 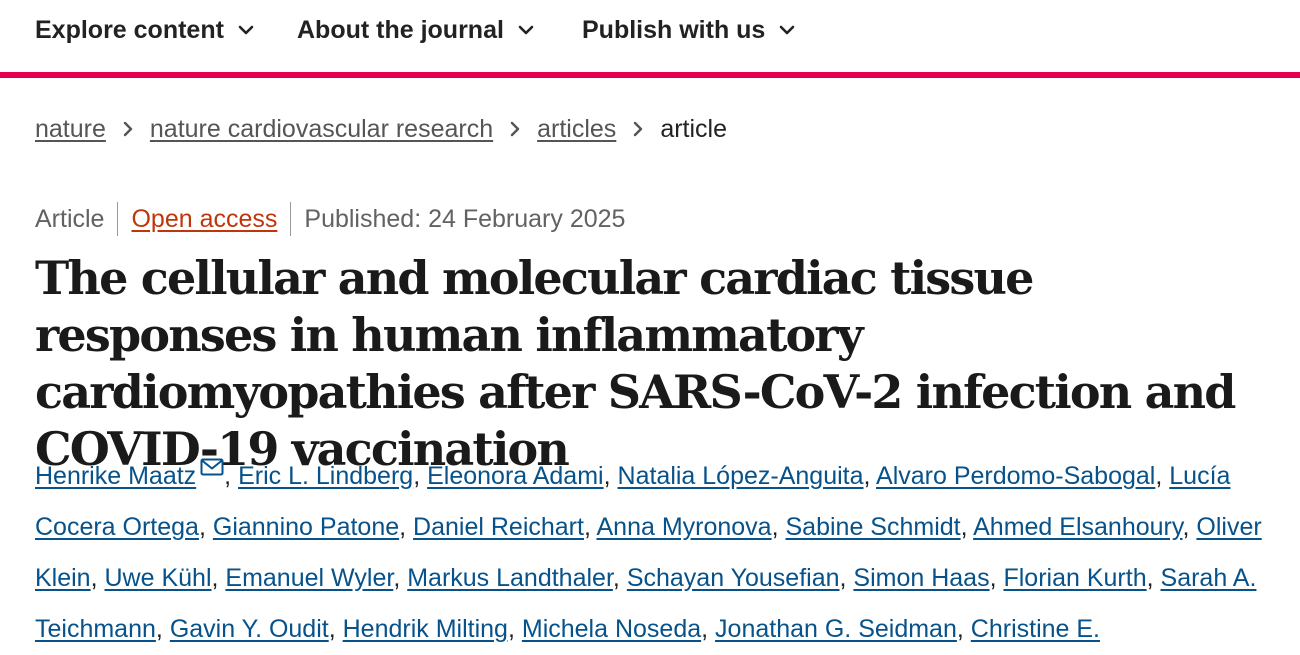 I want to click on author-item: Natalia López-Anguita, so click(x=741, y=476).